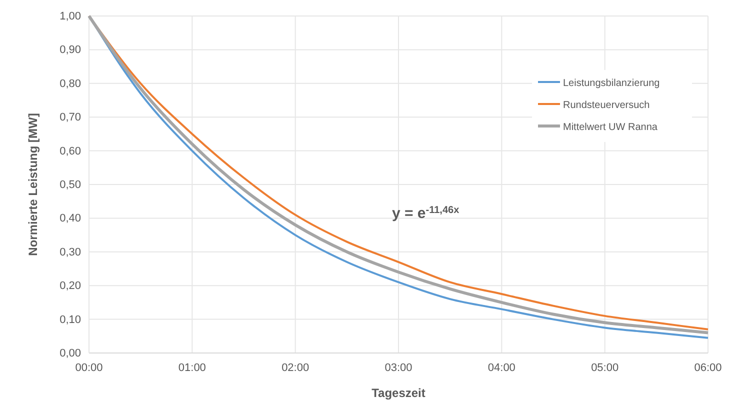  Describe the element at coordinates (70, 252) in the screenshot. I see `y-tick-label: 0,30` at that location.